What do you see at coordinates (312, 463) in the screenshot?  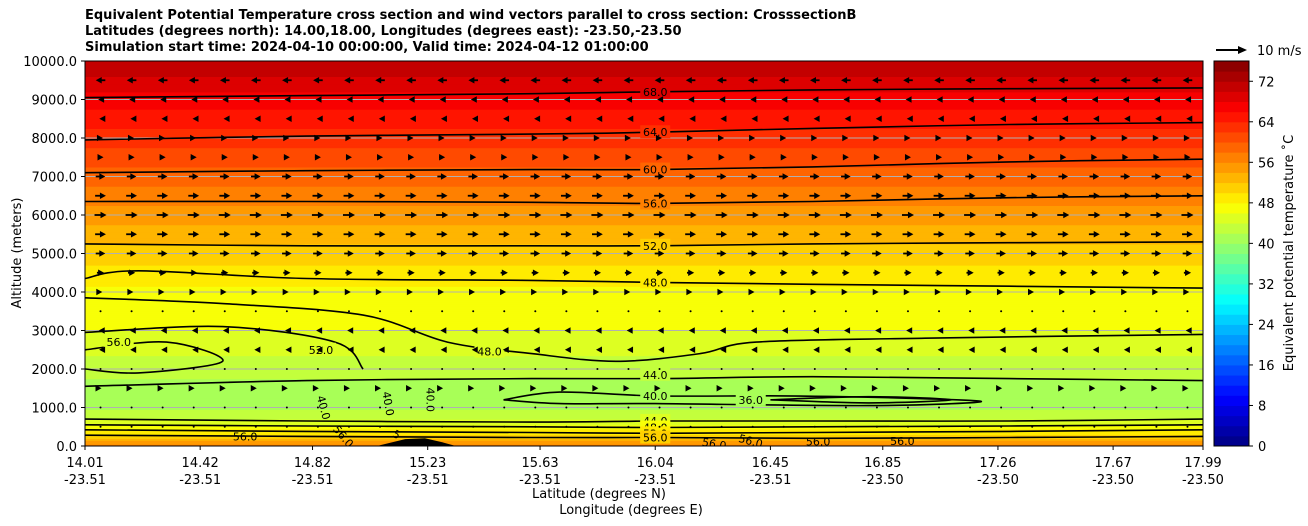 I see `x-tick-label-lat: 14.82` at bounding box center [312, 463].